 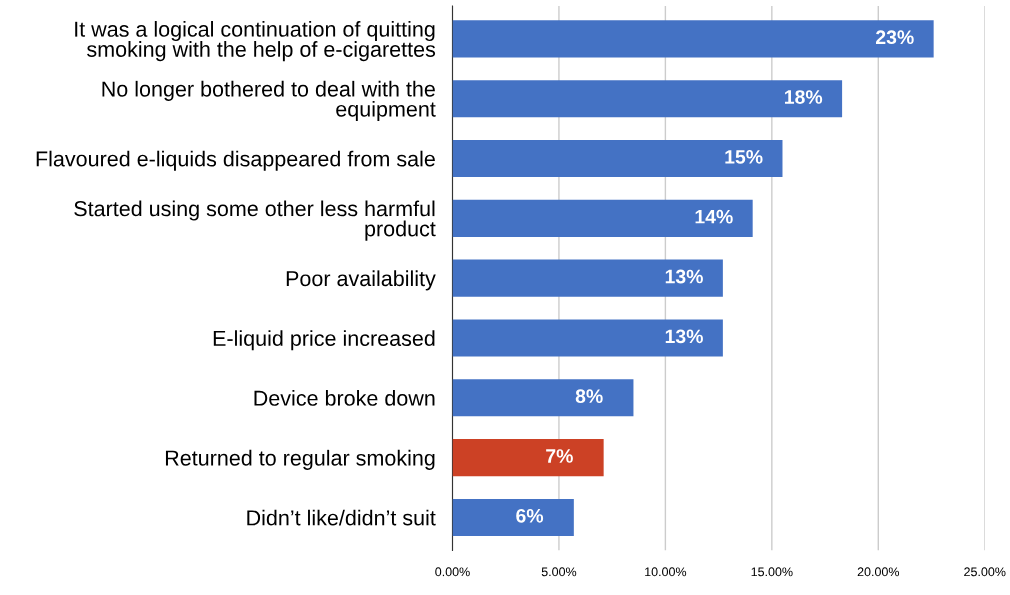 I want to click on x-tick-label: 5.00%, so click(x=559, y=572).